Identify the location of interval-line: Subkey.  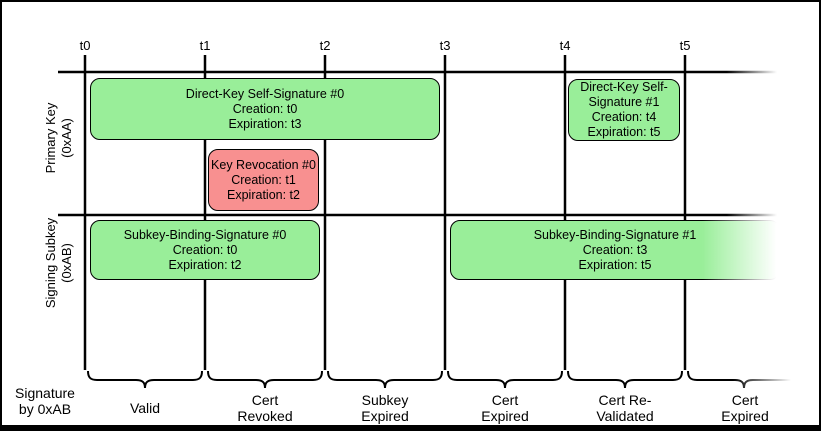
(385, 400).